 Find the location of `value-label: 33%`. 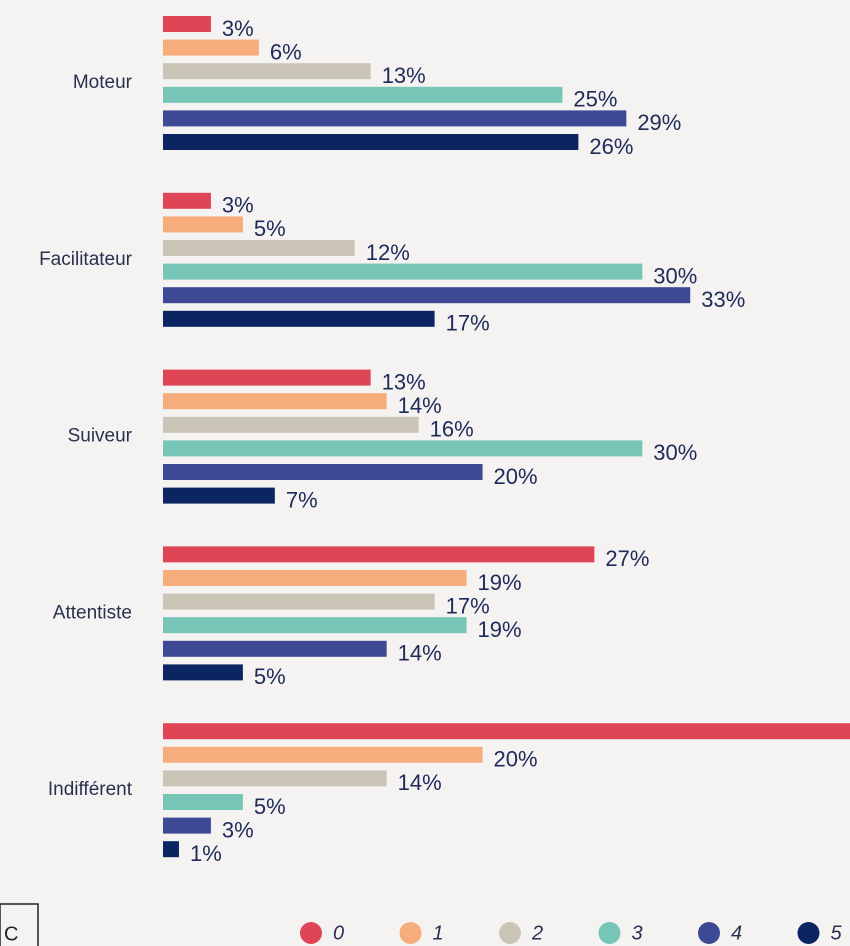

value-label: 33% is located at coordinates (723, 299).